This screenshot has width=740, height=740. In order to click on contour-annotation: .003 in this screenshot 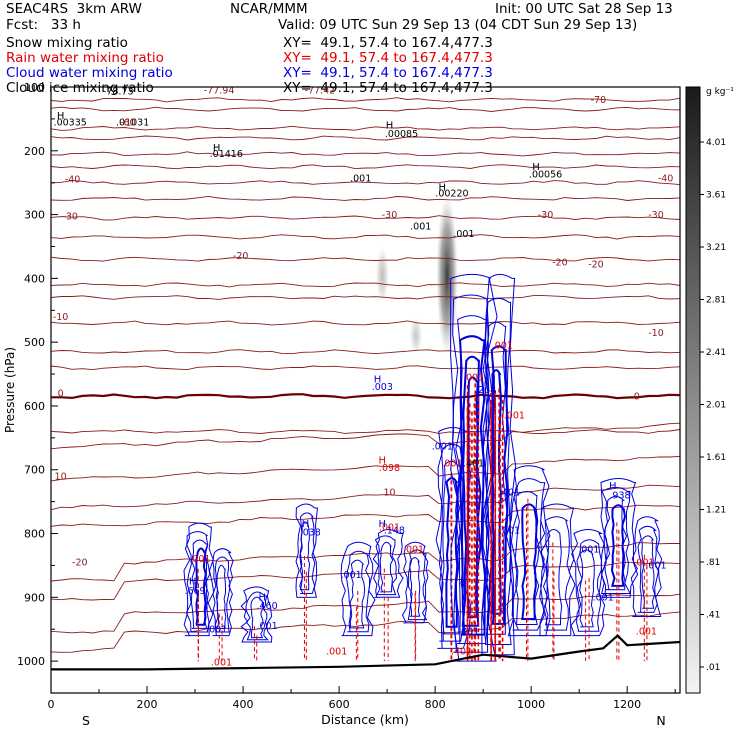, I will do `click(382, 387)`.